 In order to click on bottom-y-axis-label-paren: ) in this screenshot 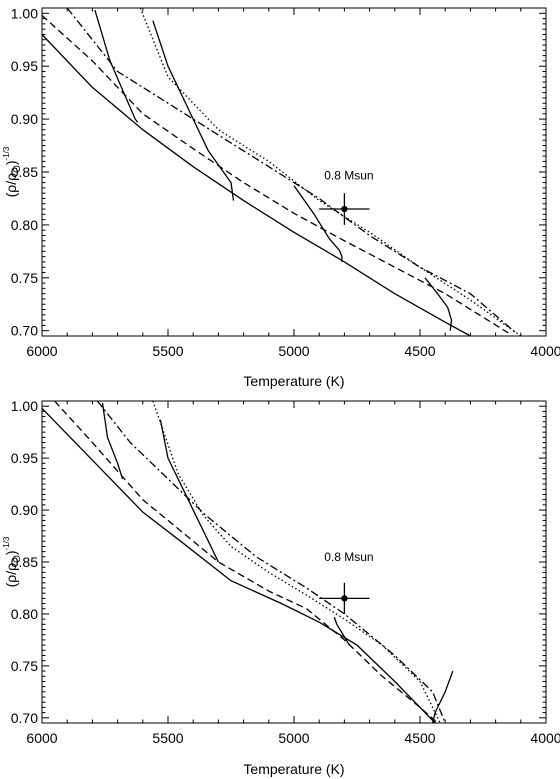, I will do `click(11, 552)`.